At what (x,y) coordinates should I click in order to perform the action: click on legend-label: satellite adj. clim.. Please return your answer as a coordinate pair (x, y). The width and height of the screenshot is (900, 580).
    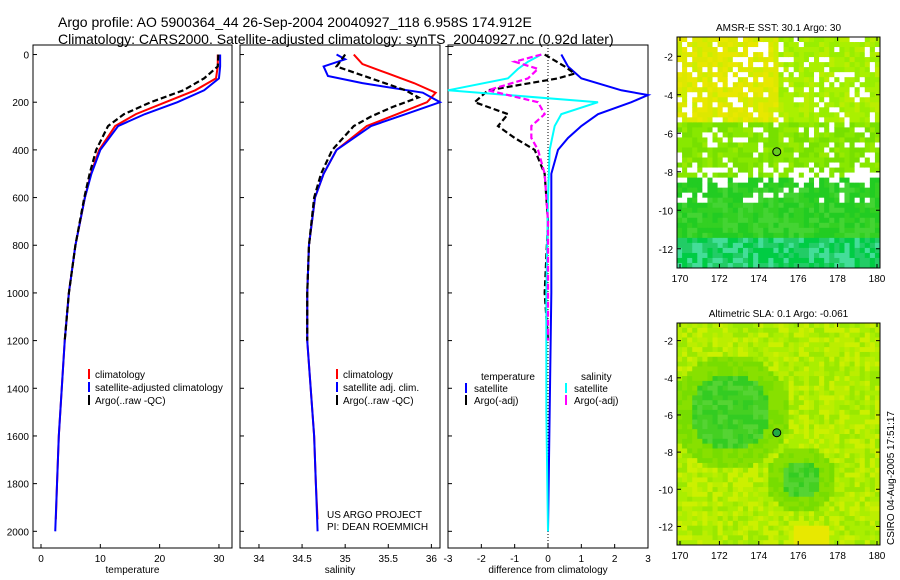
    Looking at the image, I should click on (381, 388).